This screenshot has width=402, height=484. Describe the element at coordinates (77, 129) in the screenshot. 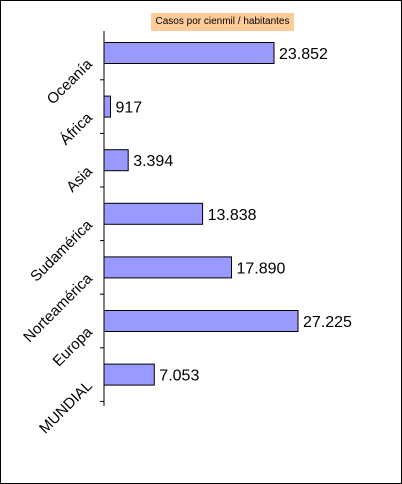

I see `category-label-1: África` at that location.